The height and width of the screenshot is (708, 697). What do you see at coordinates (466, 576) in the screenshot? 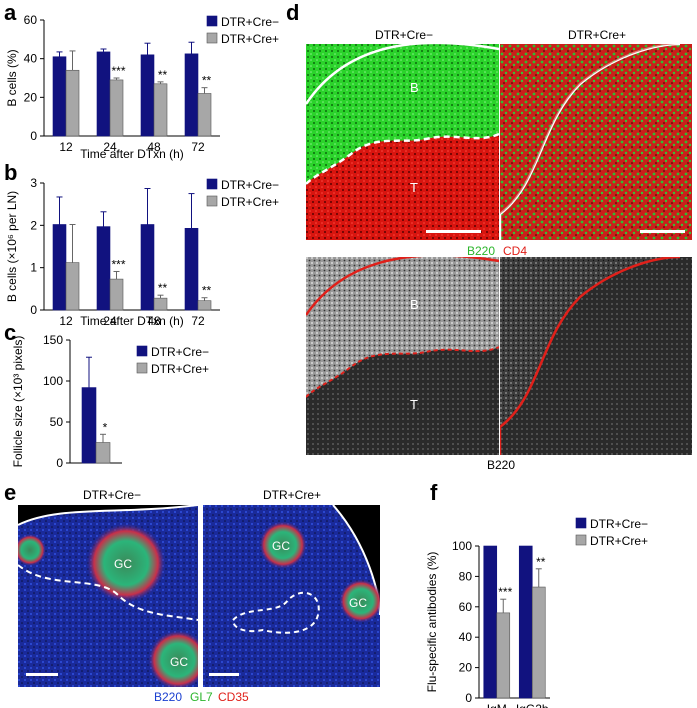
I see `y-tick-label-f-4: 80` at bounding box center [466, 576].